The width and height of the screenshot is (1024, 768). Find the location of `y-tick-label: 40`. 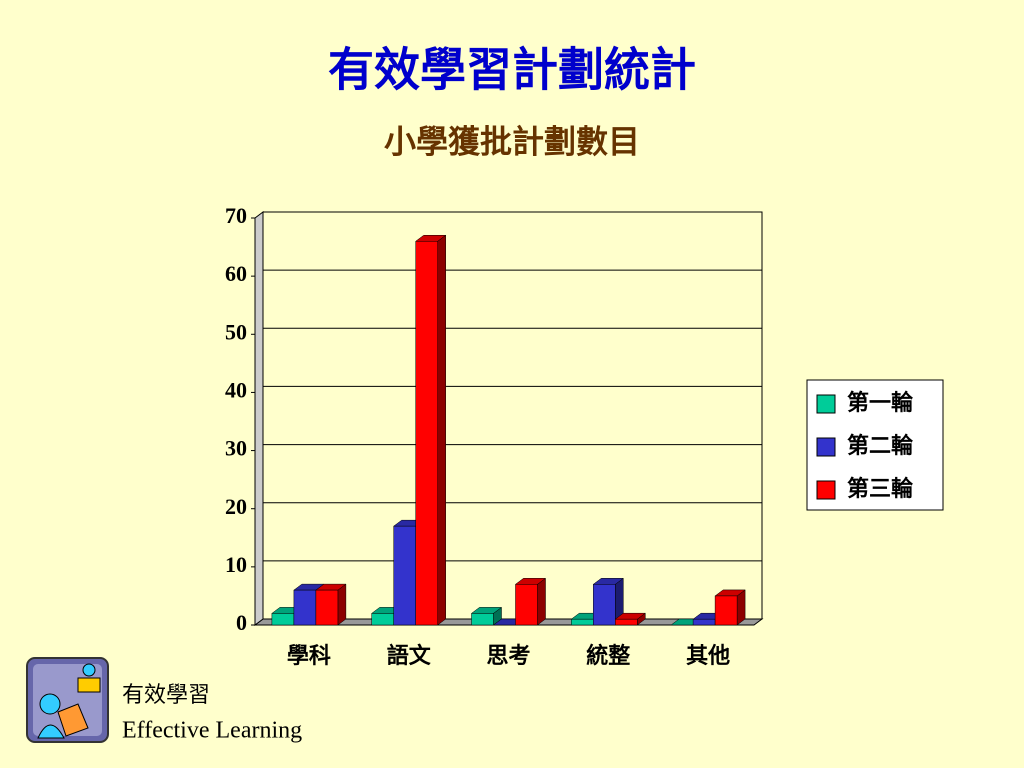

y-tick-label: 40 is located at coordinates (236, 389).